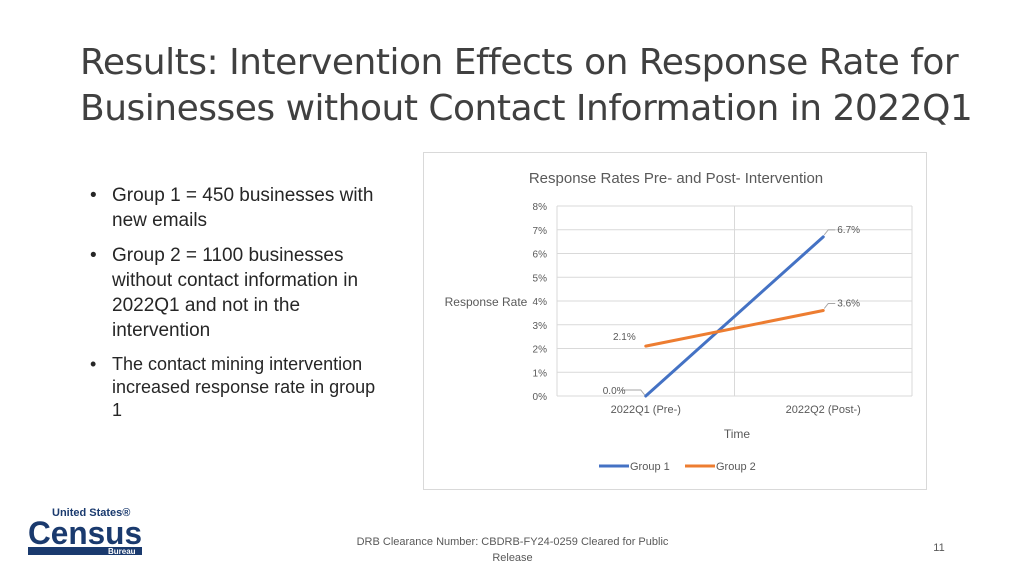 The height and width of the screenshot is (576, 1024). I want to click on legend: Group 1 Group 2, so click(677, 467).